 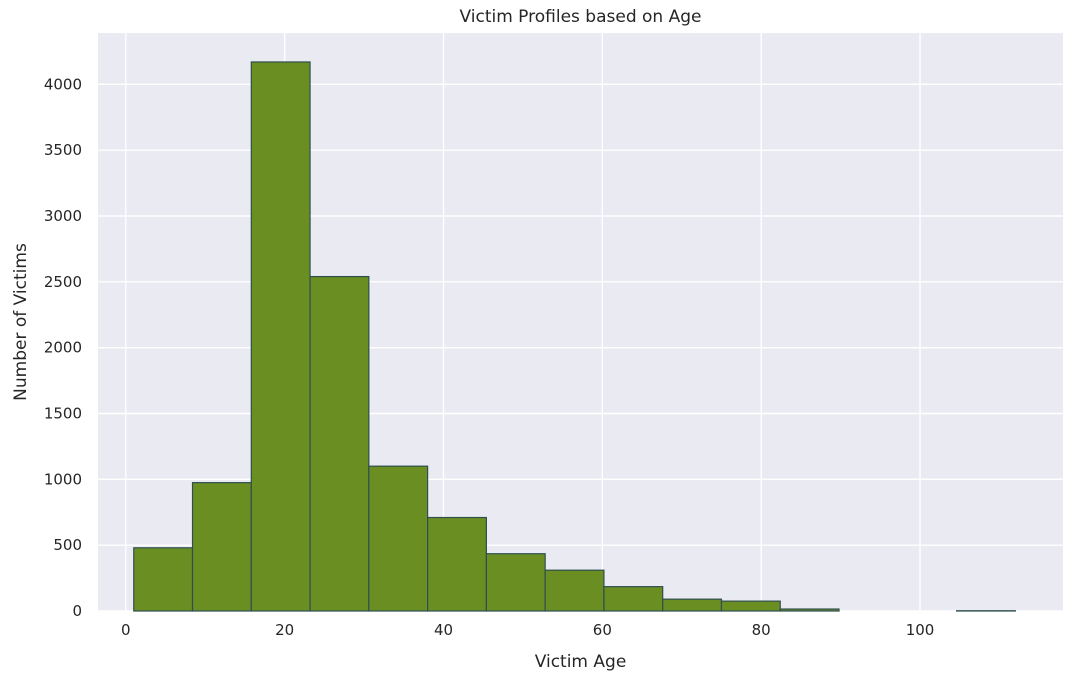 I want to click on x-tick-label: 60, so click(x=602, y=630).